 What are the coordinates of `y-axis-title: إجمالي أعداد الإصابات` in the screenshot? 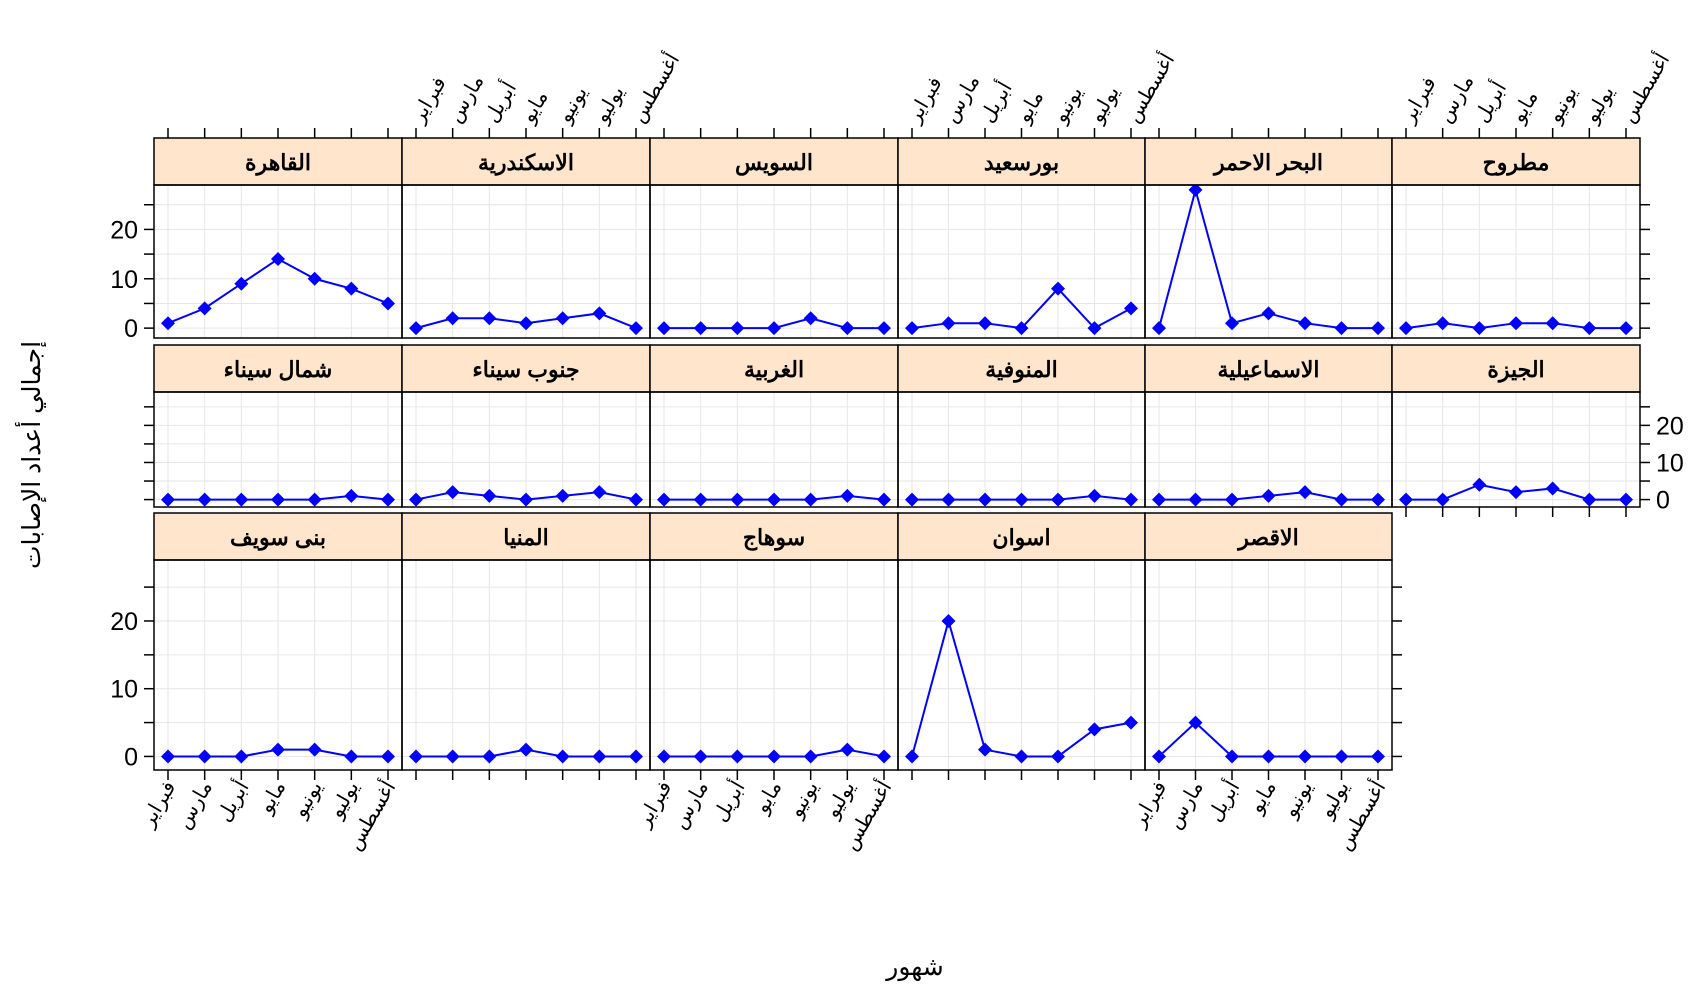 It's located at (30, 455).